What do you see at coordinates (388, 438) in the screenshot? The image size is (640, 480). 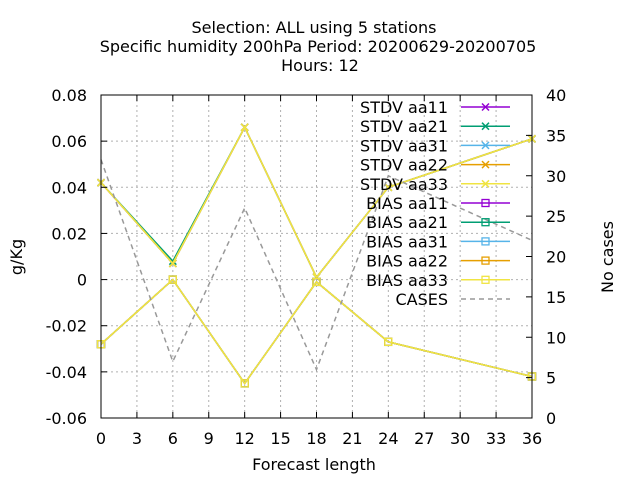 I see `x-tick-label: 24` at bounding box center [388, 438].